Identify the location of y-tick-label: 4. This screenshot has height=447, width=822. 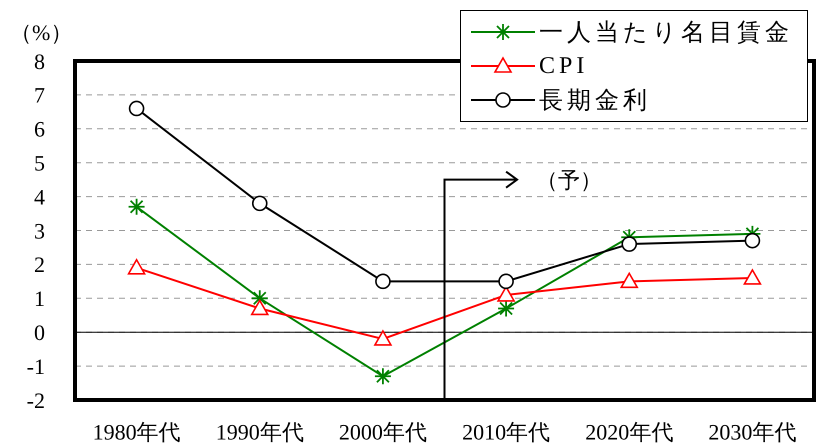
(39, 197).